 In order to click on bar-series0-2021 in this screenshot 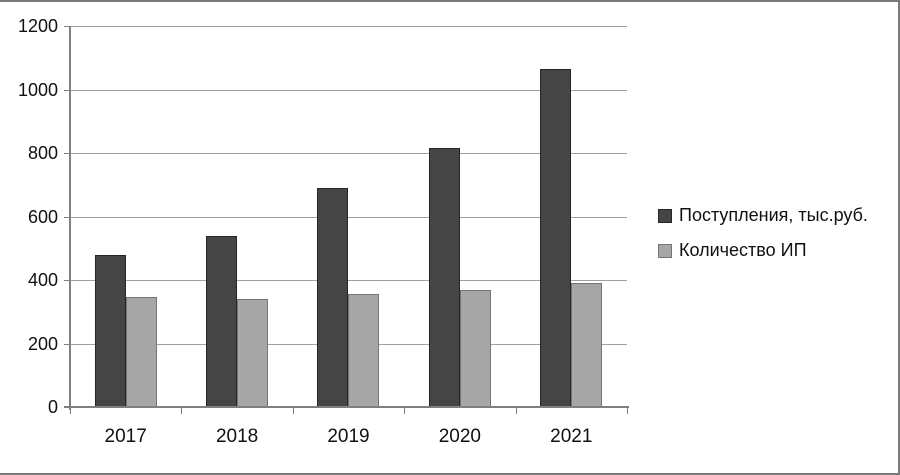, I will do `click(556, 238)`.